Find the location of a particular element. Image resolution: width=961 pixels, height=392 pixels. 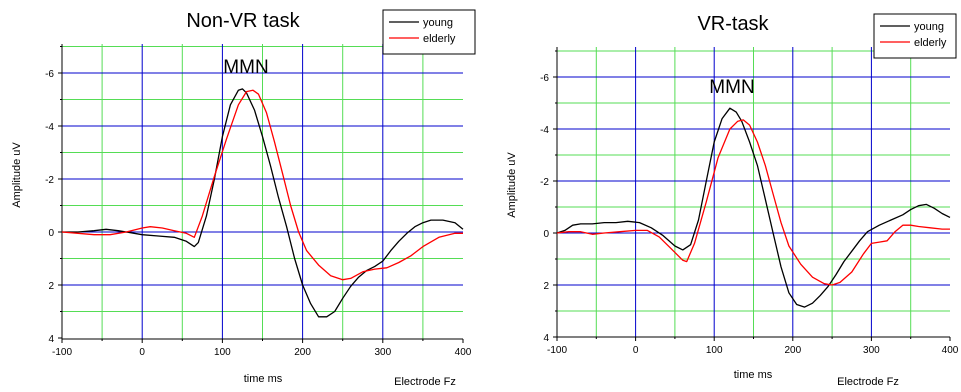

chart1-legend-box is located at coordinates (429, 32).